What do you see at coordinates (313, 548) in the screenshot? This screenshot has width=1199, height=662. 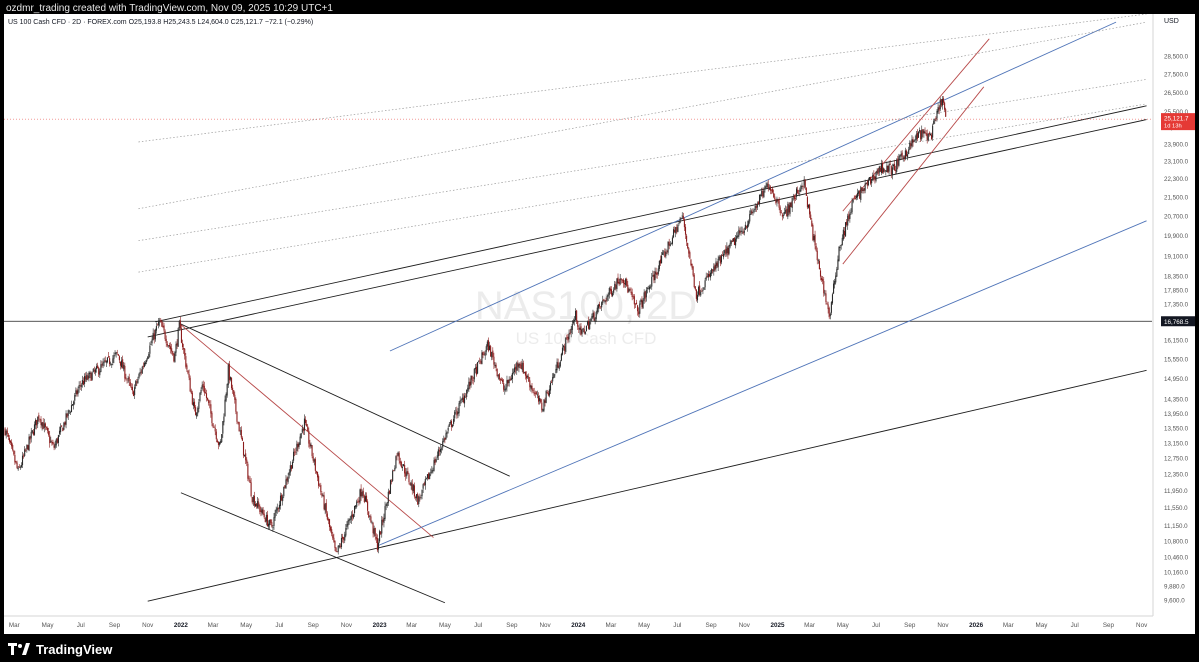 I see `trendline-bottom-falling-black` at bounding box center [313, 548].